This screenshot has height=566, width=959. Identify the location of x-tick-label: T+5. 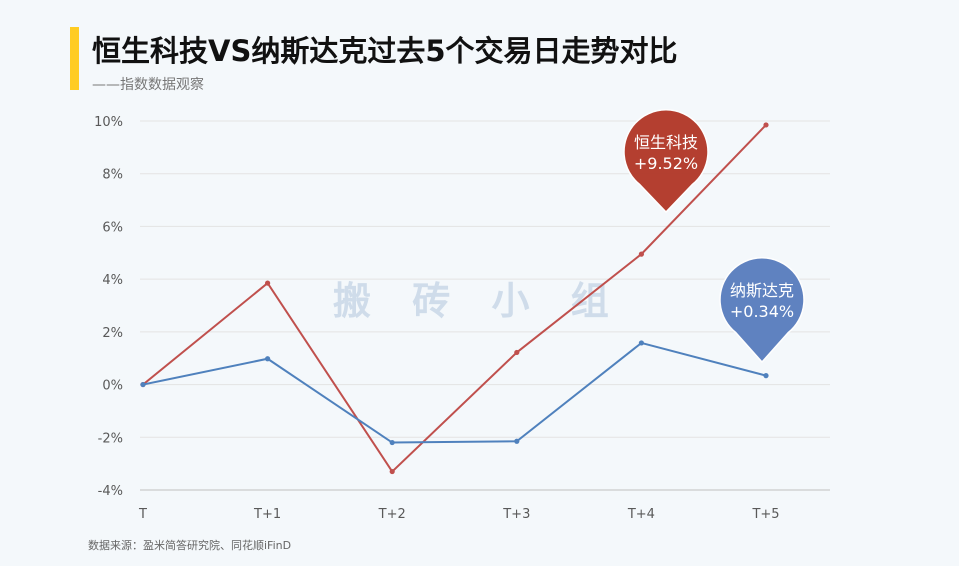
(765, 514).